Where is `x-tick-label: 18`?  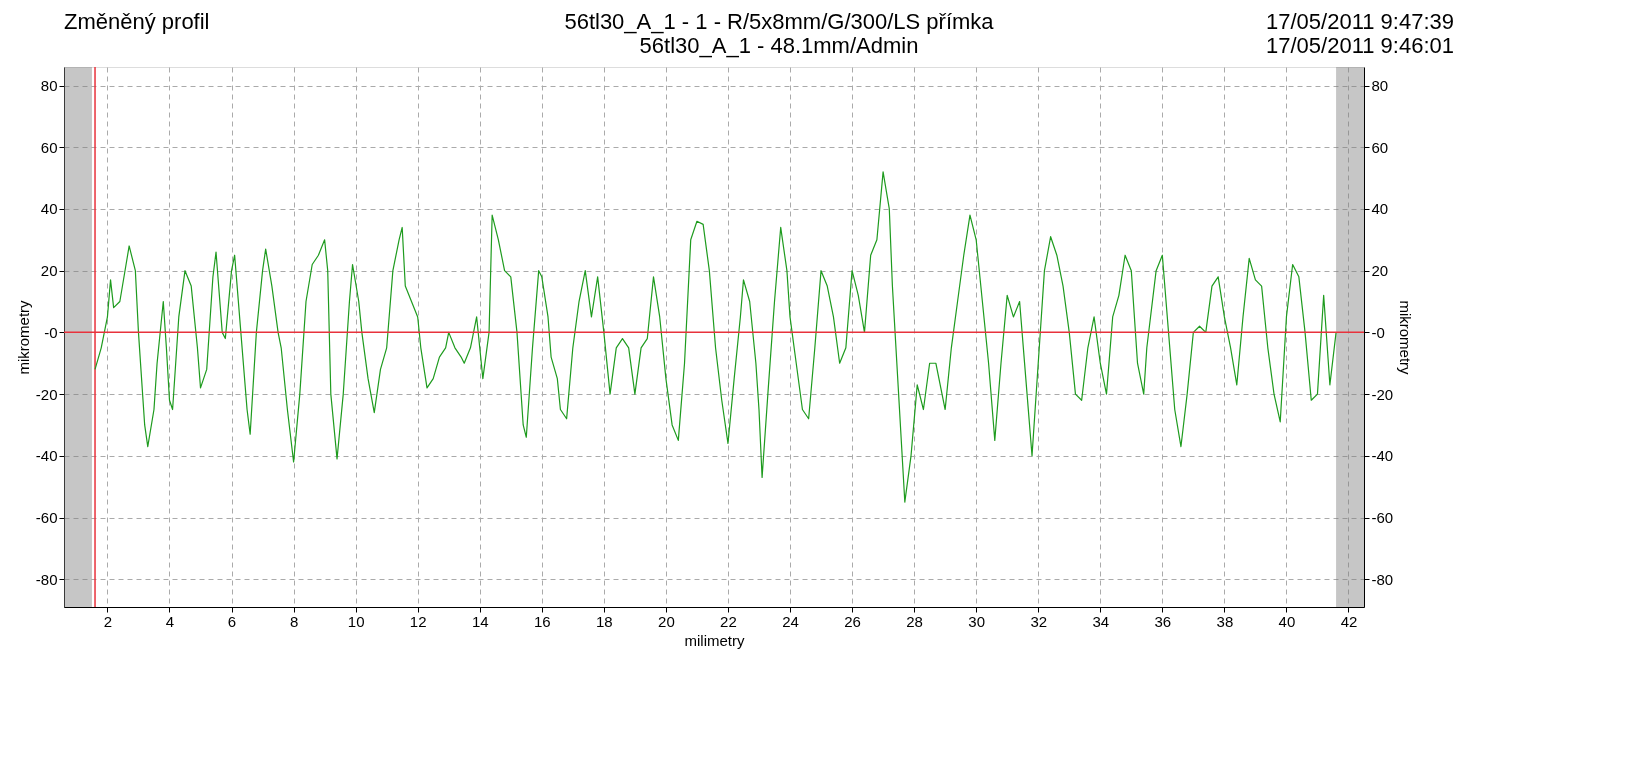
x-tick-label: 18 is located at coordinates (604, 621).